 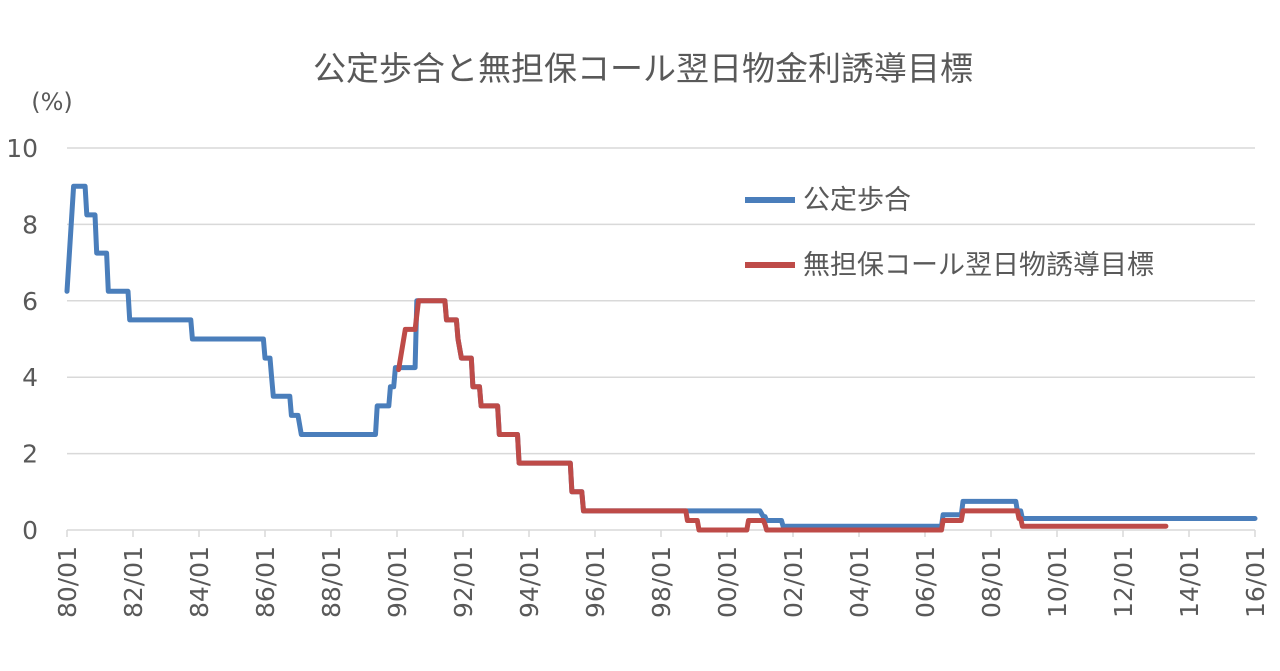 I want to click on x-tick-label: 06/01, so click(x=925, y=582).